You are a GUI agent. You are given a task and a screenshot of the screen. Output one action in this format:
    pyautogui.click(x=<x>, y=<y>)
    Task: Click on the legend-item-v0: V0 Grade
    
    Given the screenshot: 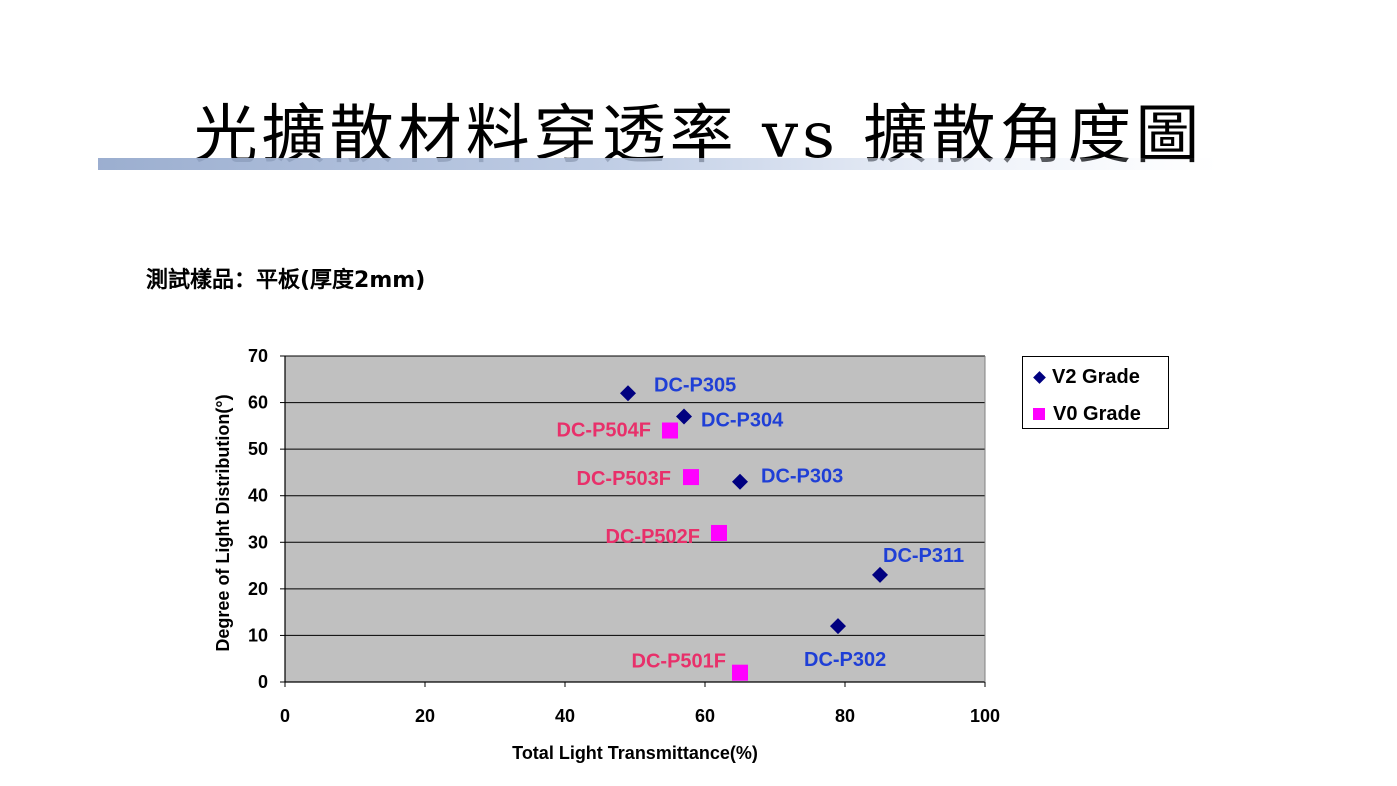 What is the action you would take?
    pyautogui.click(x=1086, y=414)
    